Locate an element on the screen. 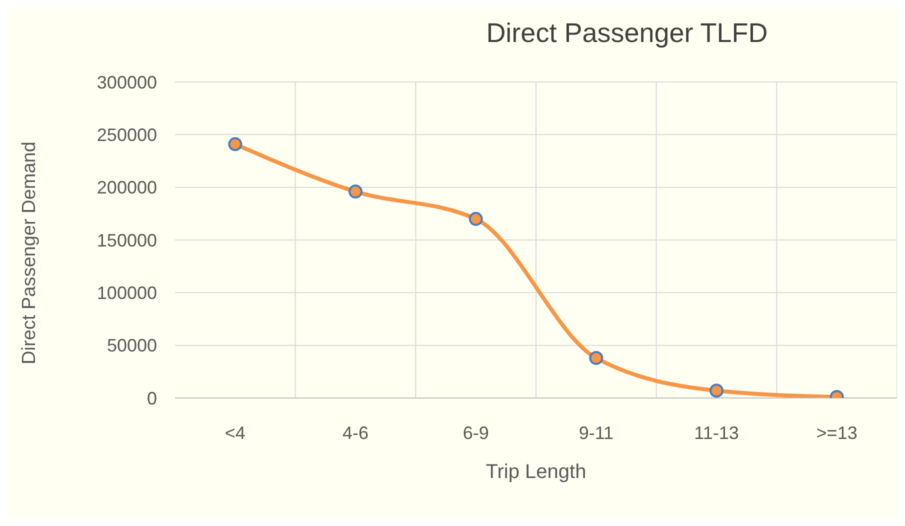 This screenshot has height=526, width=905. y-tick-label: 200000 is located at coordinates (126, 188).